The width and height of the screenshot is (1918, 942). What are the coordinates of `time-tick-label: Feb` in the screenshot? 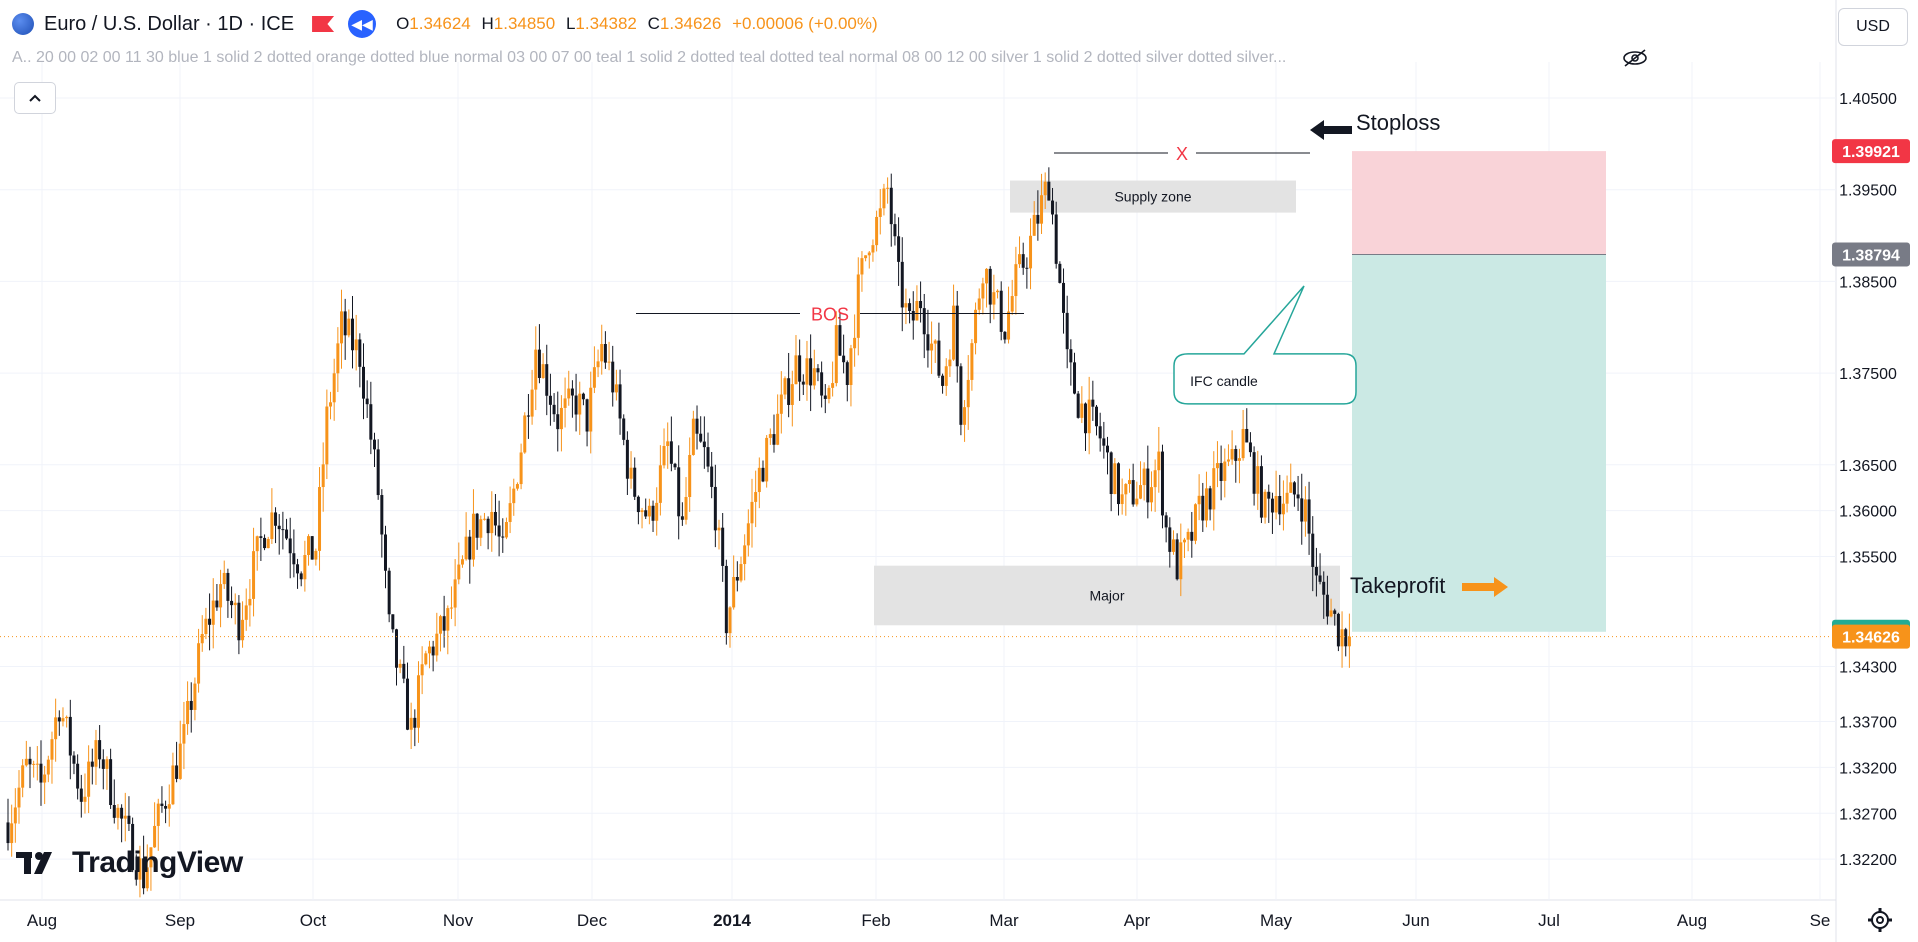 It's located at (875, 920).